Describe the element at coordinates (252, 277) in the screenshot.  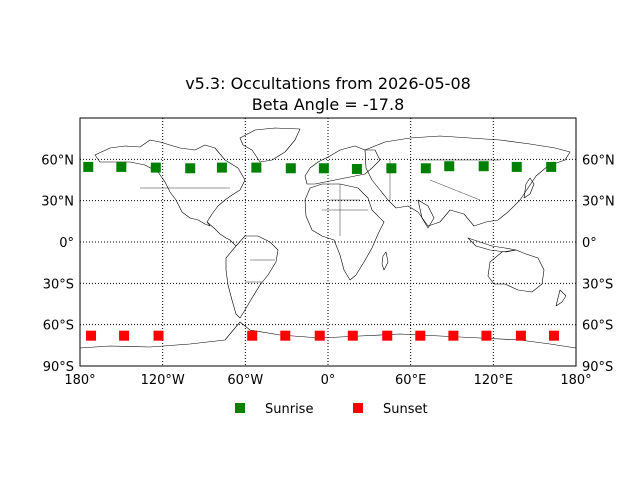
I see `south-america-outline` at that location.